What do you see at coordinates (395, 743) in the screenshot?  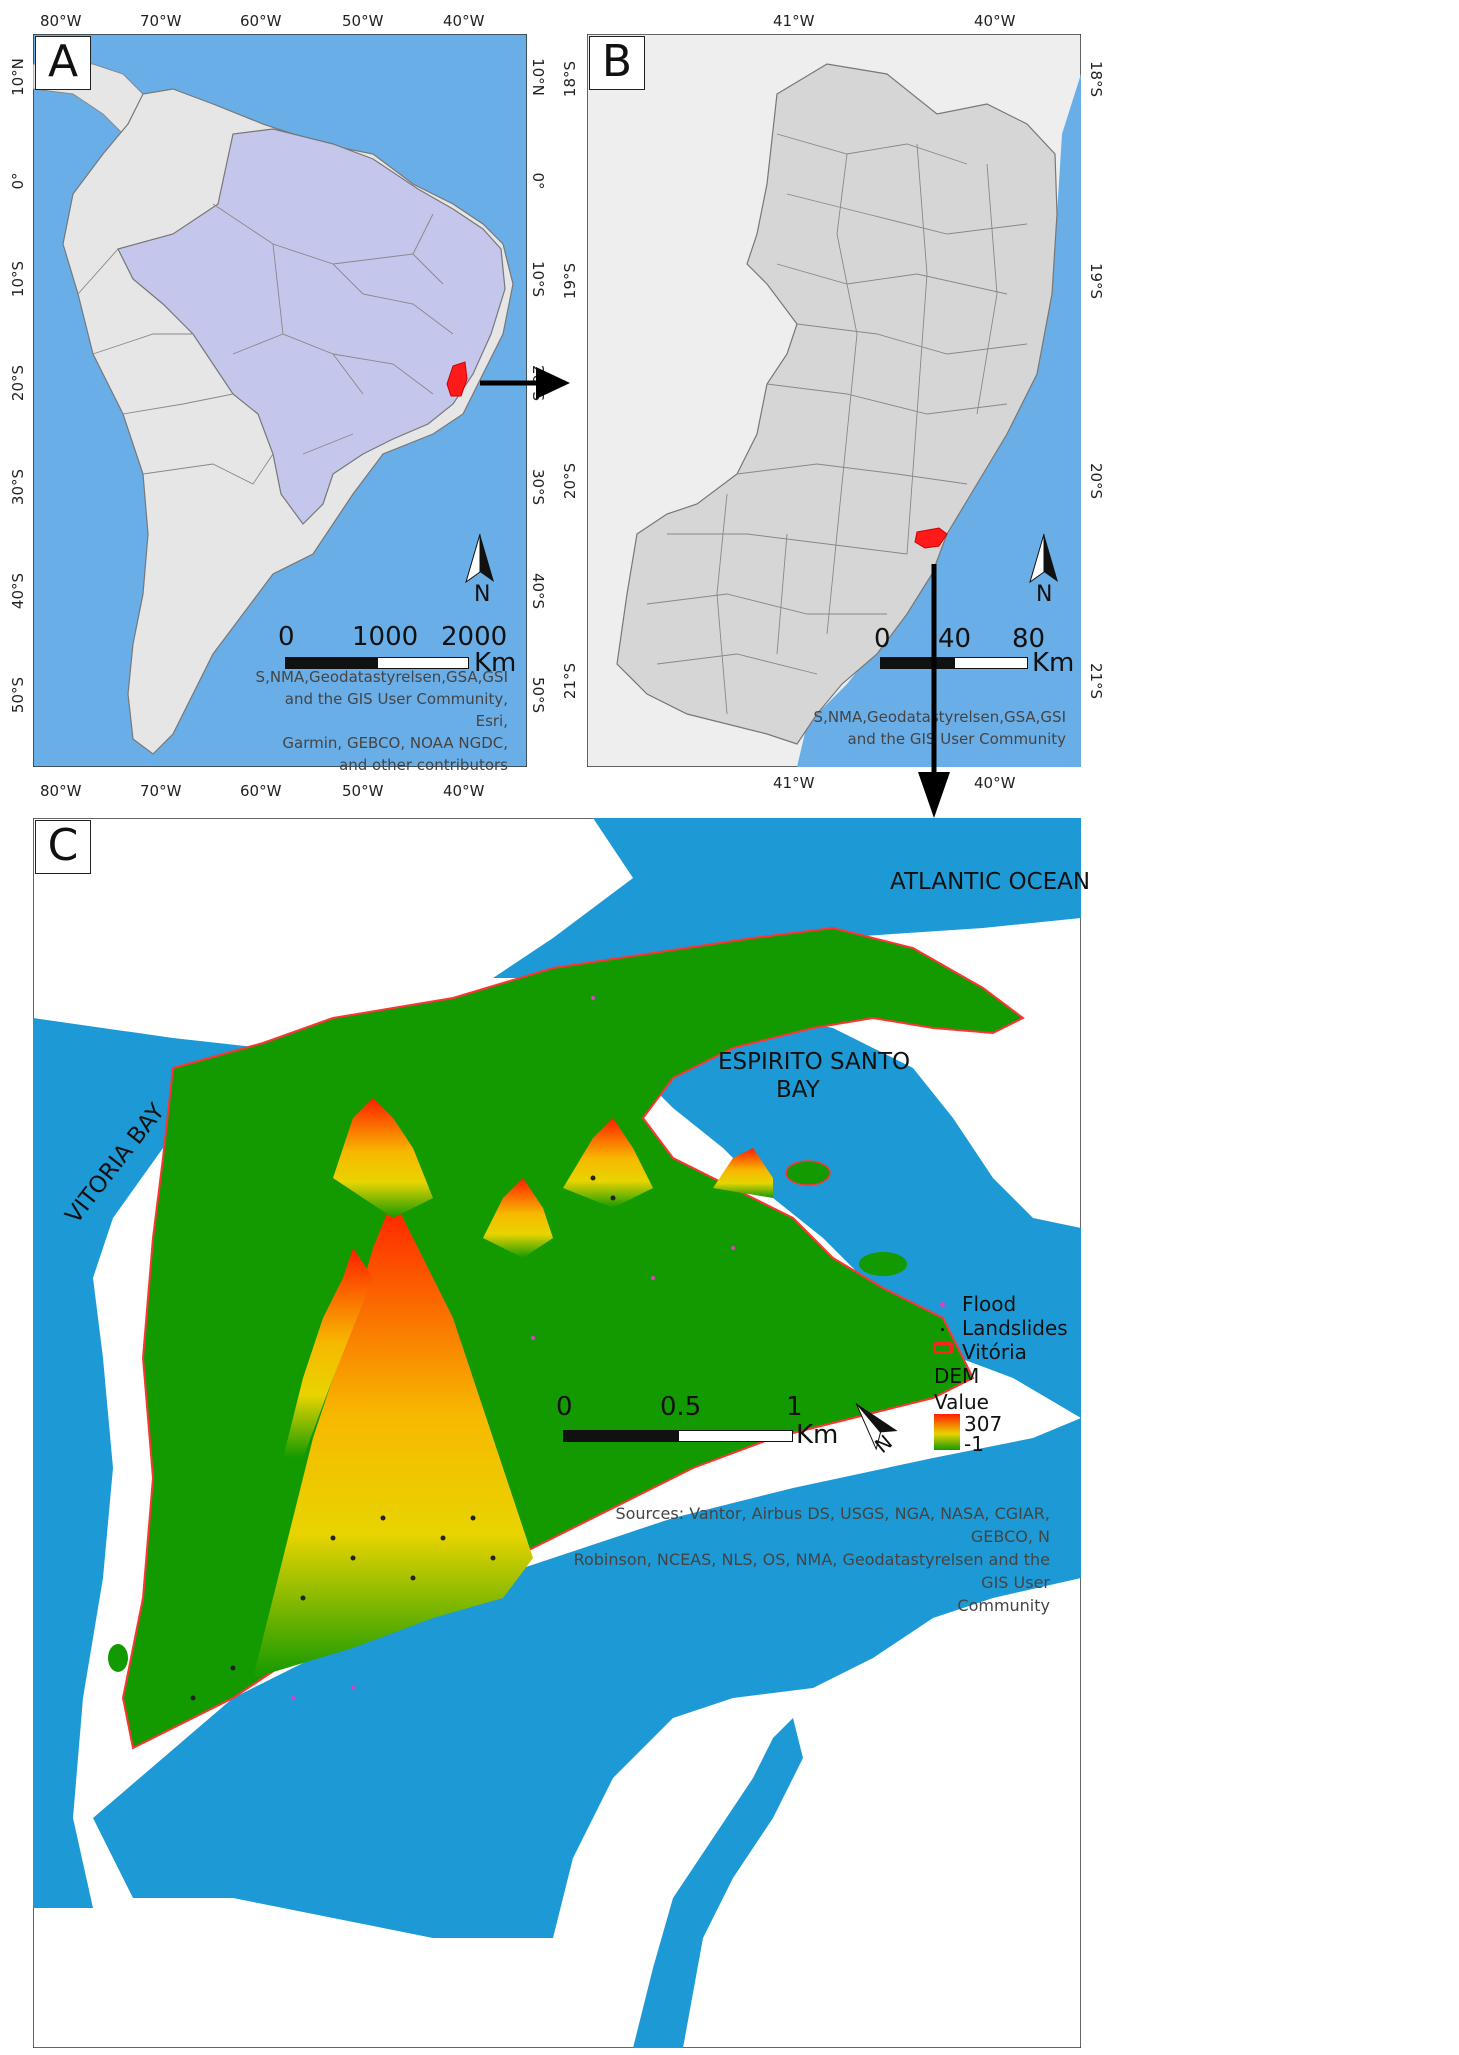 I see `attribution-line: Garmin, GEBCO, NOAA NGDC,` at bounding box center [395, 743].